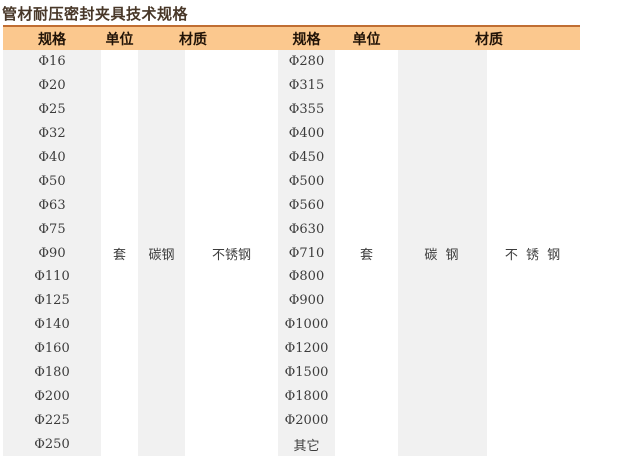 The width and height of the screenshot is (624, 457). I want to click on spec-cell: Φ800, so click(306, 277).